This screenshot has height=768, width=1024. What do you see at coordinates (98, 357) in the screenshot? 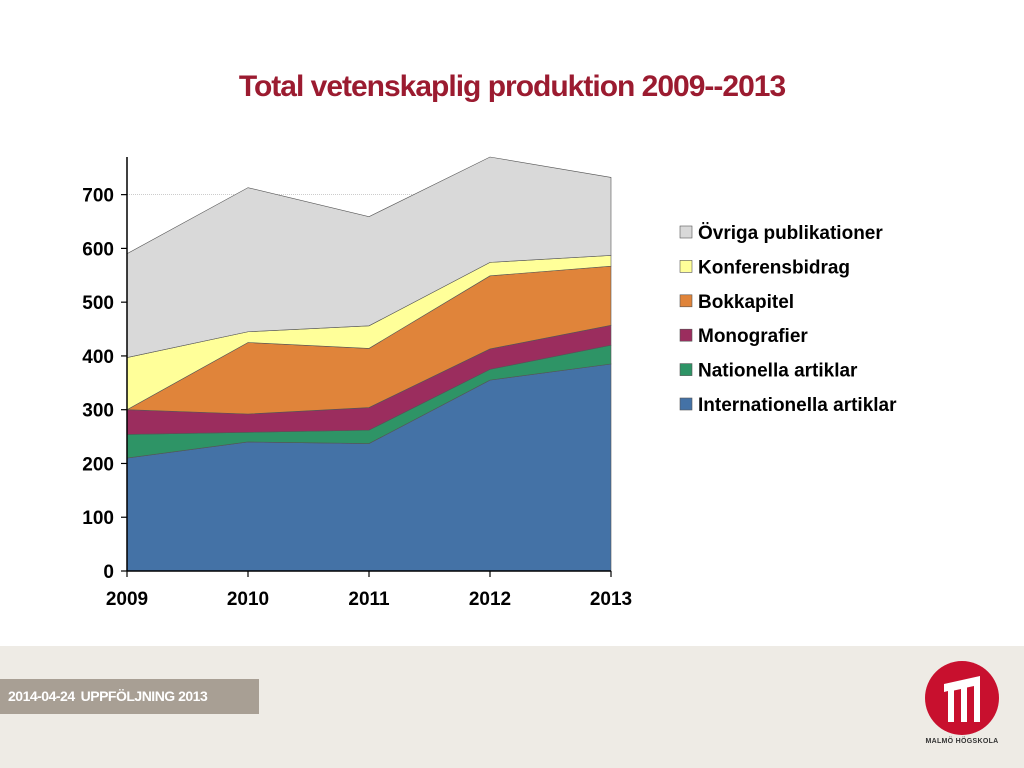
I see `y-tick-label-400: 400` at bounding box center [98, 357].